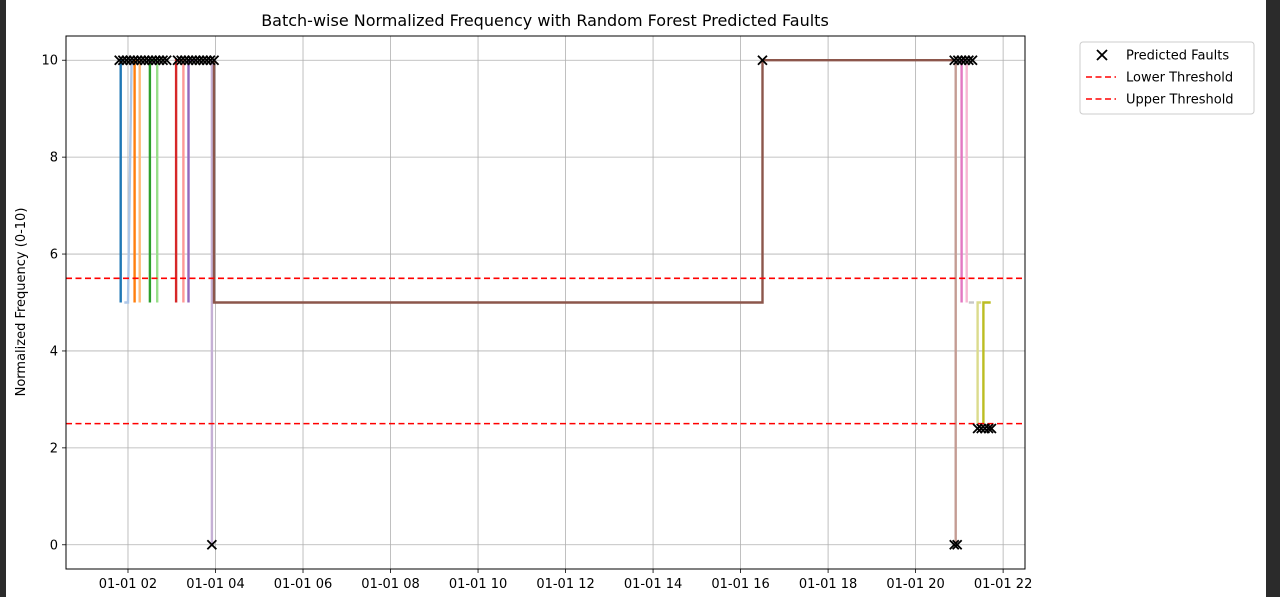  I want to click on y-tick-label: 4, so click(54, 351).